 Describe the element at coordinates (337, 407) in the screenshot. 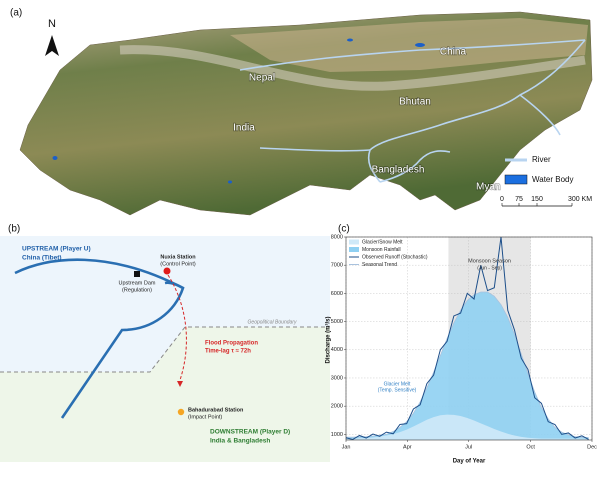

I see `y-tick-label: 2000` at that location.